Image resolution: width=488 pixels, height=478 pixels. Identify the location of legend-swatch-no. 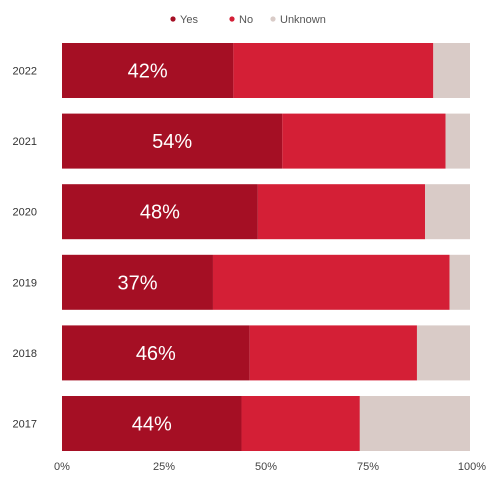
(232, 19).